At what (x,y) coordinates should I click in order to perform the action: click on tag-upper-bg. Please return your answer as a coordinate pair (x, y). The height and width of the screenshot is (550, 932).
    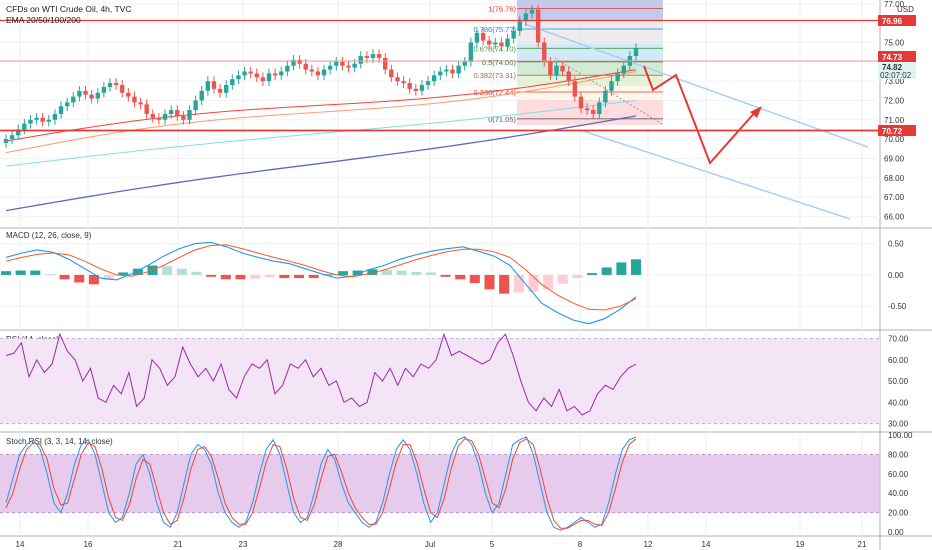
    Looking at the image, I should click on (897, 20).